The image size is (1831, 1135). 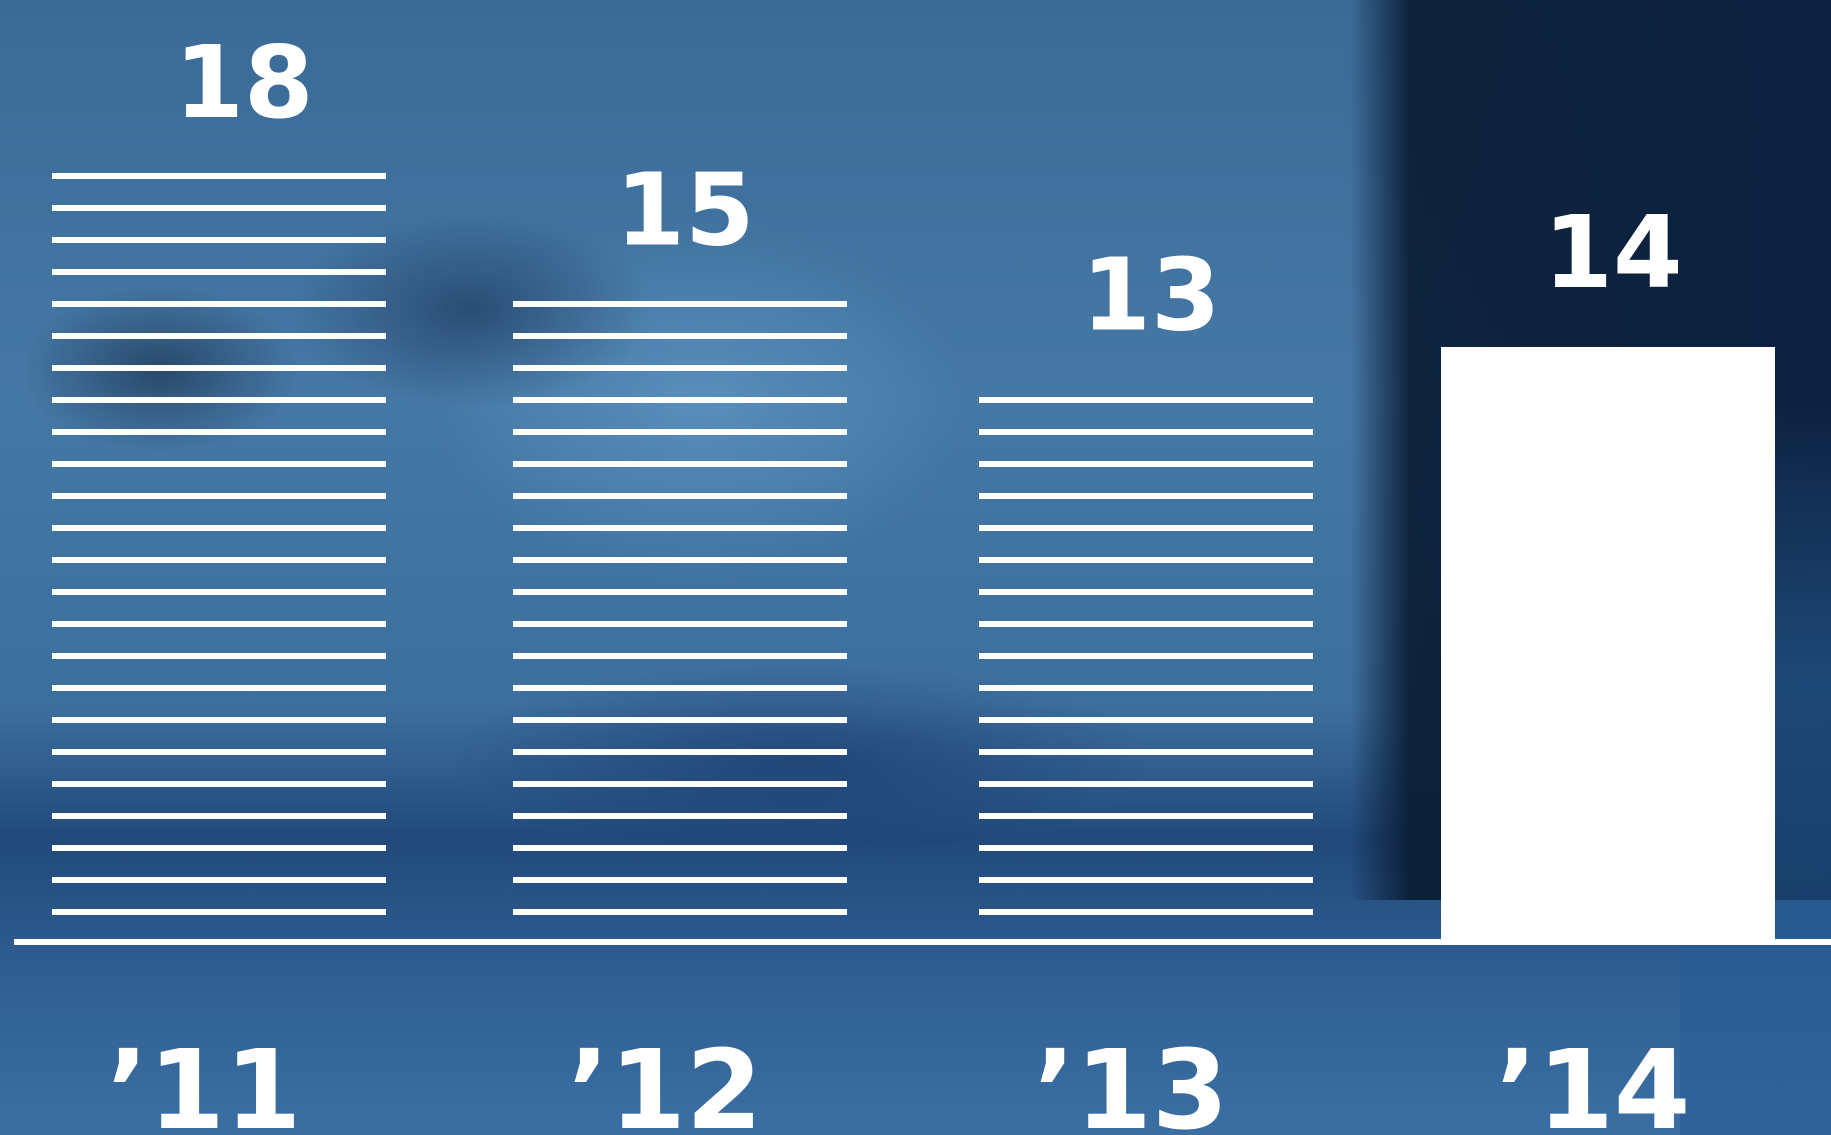 I want to click on category-label-1: ’11, so click(x=204, y=1080).